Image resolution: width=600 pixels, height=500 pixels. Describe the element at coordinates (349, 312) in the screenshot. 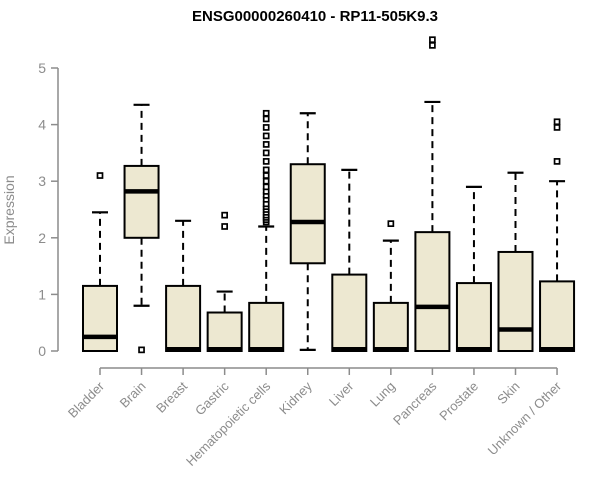

I see `box-liver` at that location.